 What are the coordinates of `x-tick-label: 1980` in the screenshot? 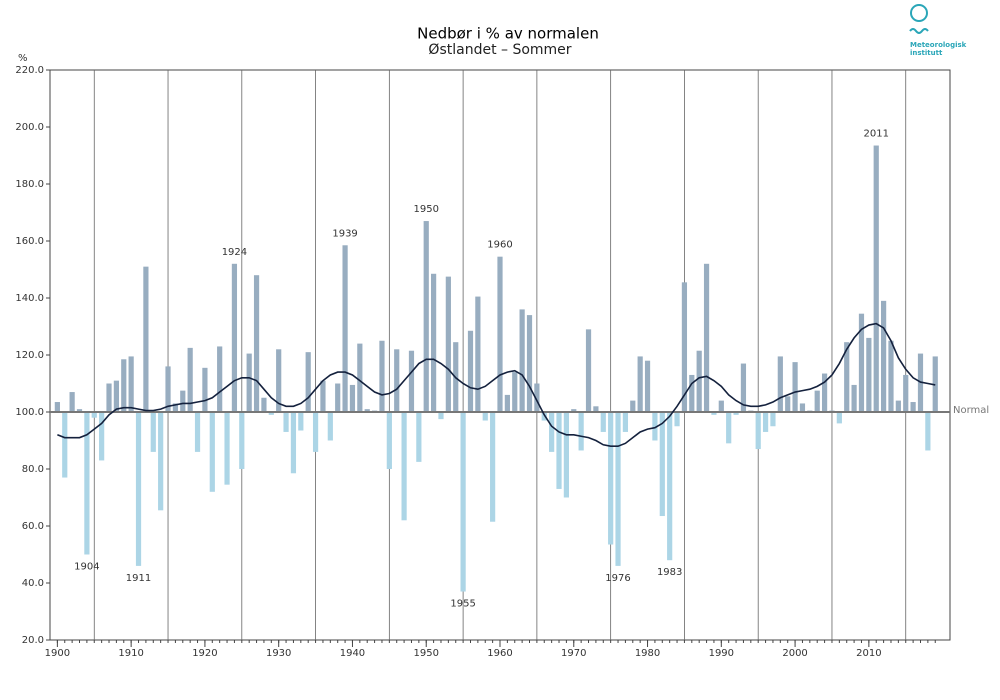 It's located at (647, 653).